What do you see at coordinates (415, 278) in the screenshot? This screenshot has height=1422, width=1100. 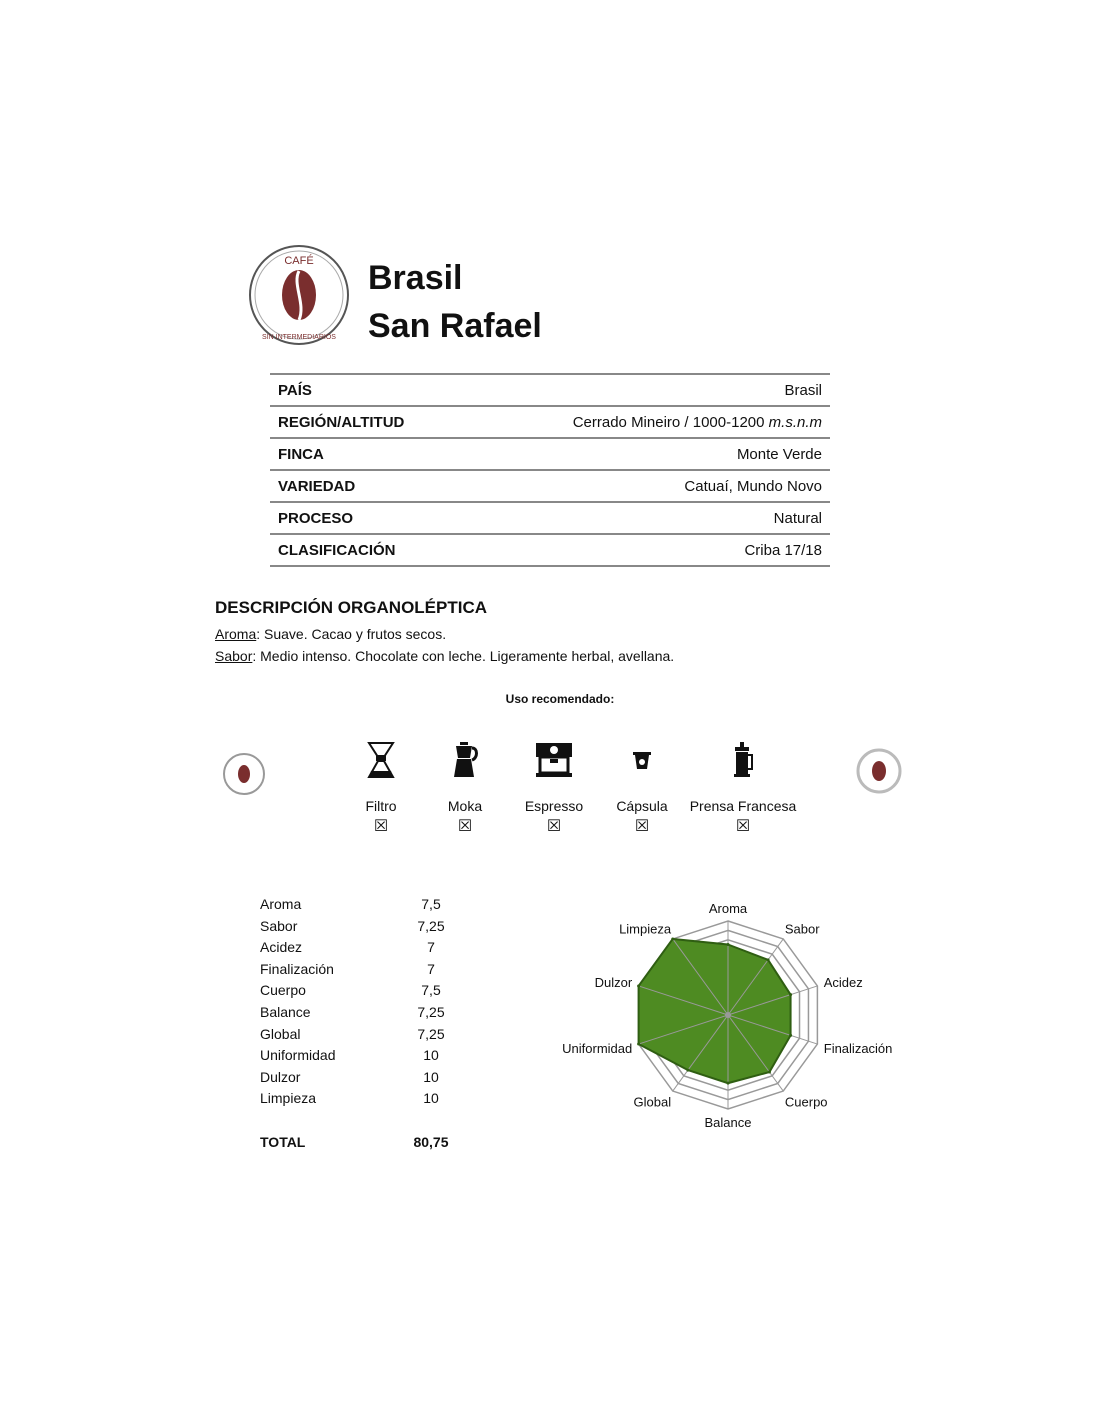 I see `title-origin: Brasil` at bounding box center [415, 278].